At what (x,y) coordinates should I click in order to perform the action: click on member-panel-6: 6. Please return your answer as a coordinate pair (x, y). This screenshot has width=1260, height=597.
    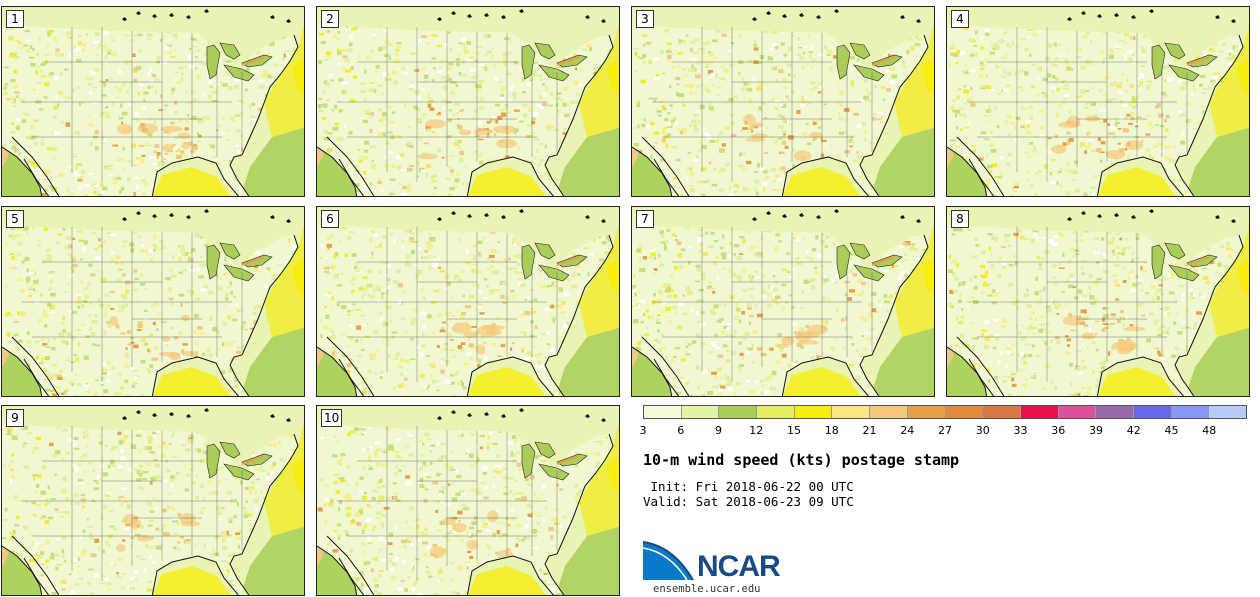
    Looking at the image, I should click on (468, 301).